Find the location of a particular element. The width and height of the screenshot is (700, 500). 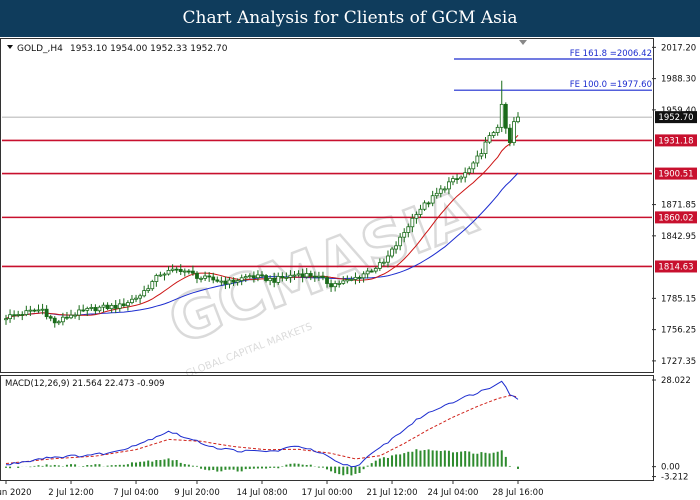

dropdown-arrow-icon is located at coordinates (10, 47).